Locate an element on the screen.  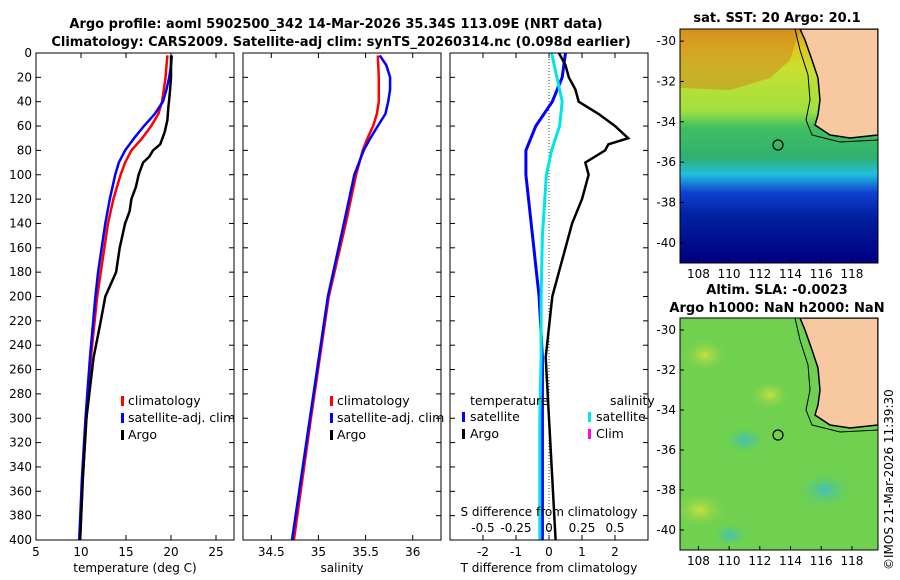
y-tick-label: 380 is located at coordinates (20, 516).